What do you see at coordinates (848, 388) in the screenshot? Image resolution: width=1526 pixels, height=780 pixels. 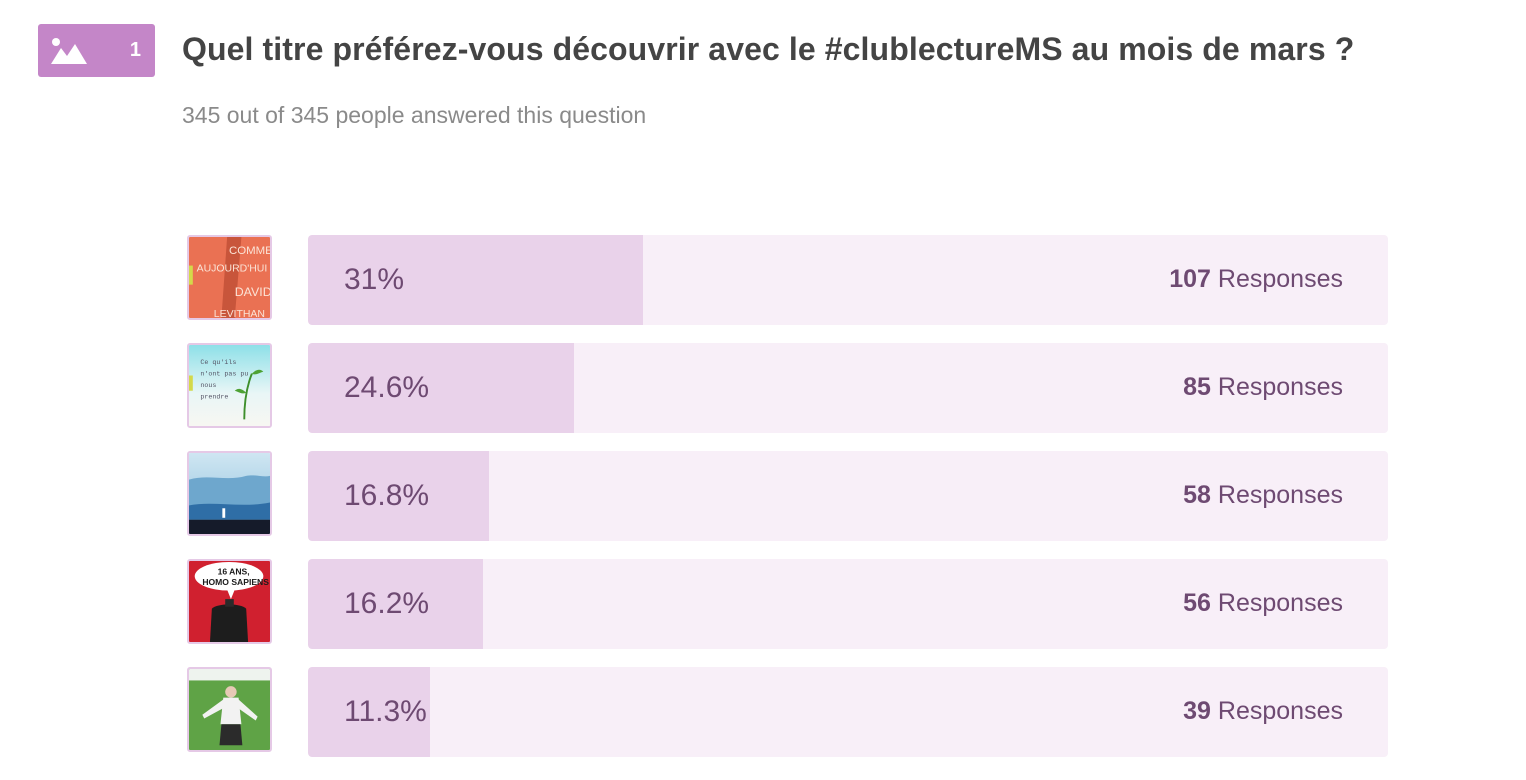 I see `result-bar-track-2: 24.6% 85 Responses` at bounding box center [848, 388].